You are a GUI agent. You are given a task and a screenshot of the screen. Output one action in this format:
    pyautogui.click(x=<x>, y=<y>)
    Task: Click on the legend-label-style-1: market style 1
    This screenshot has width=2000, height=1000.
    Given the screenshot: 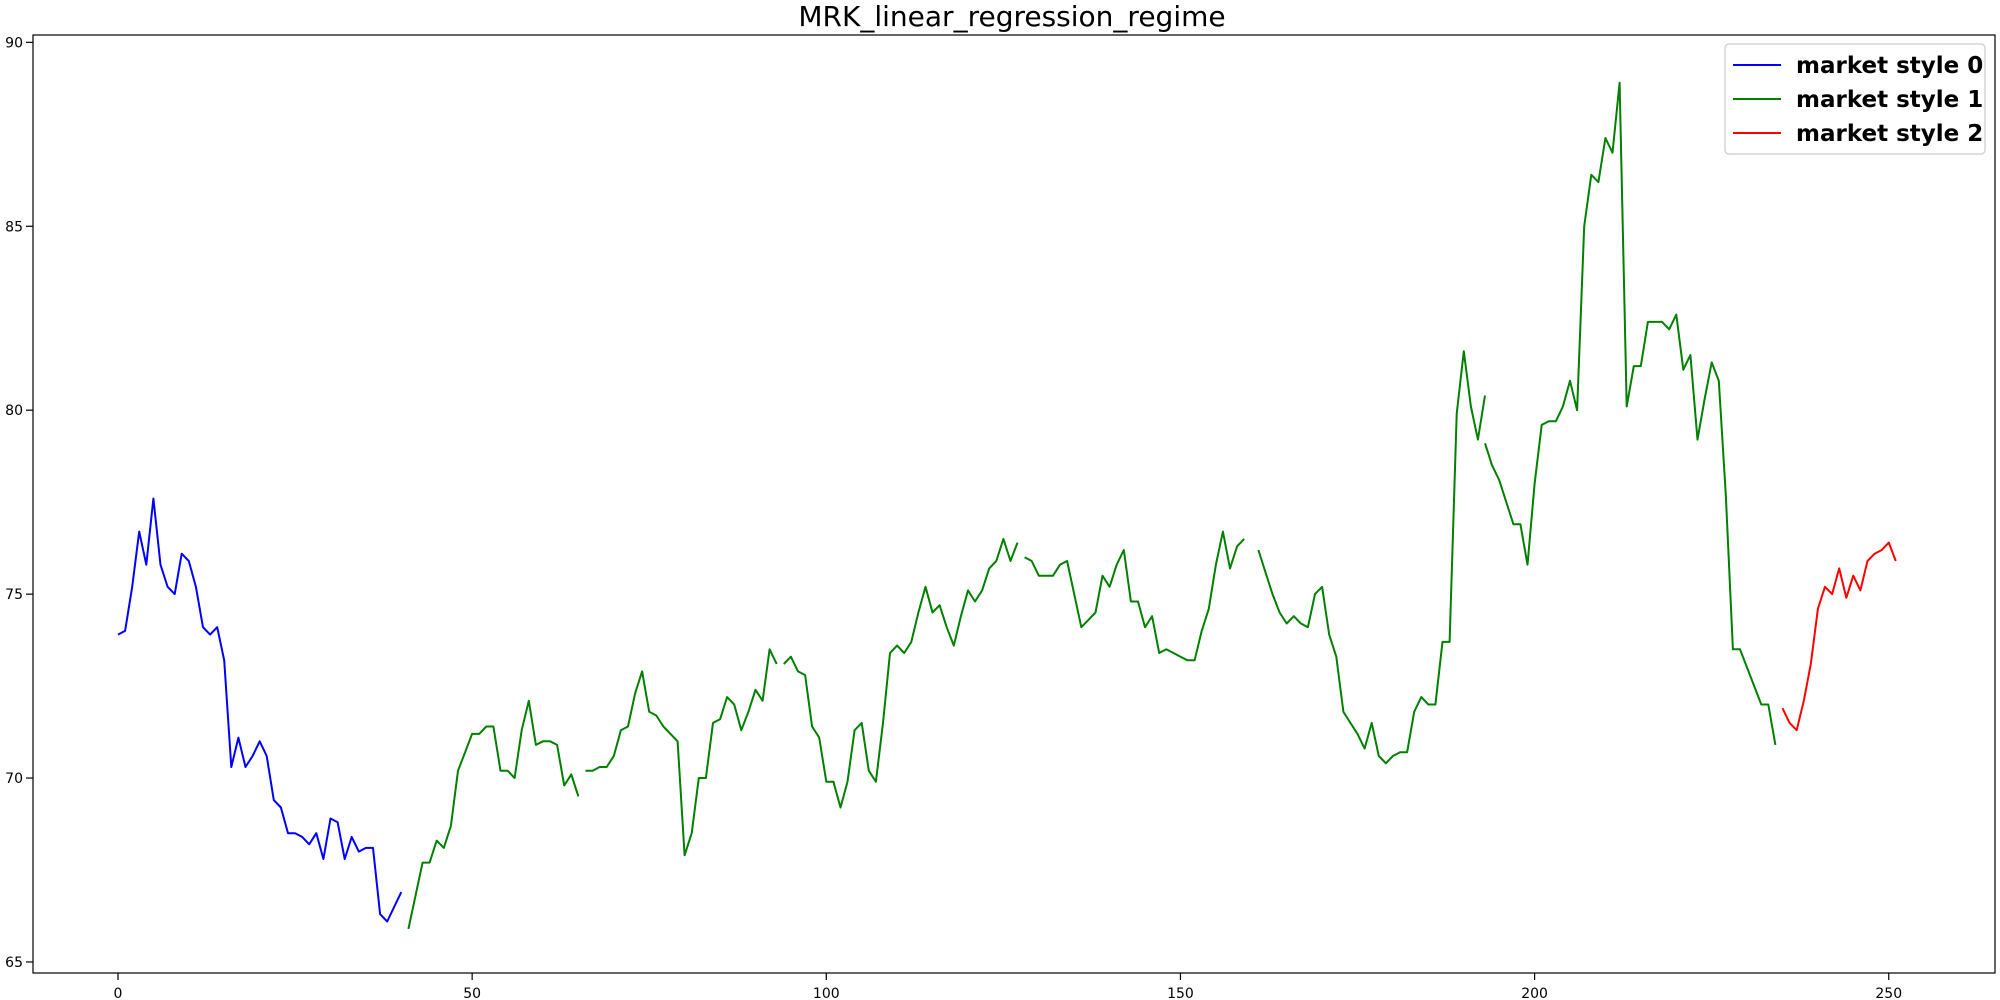 What is the action you would take?
    pyautogui.click(x=1889, y=100)
    